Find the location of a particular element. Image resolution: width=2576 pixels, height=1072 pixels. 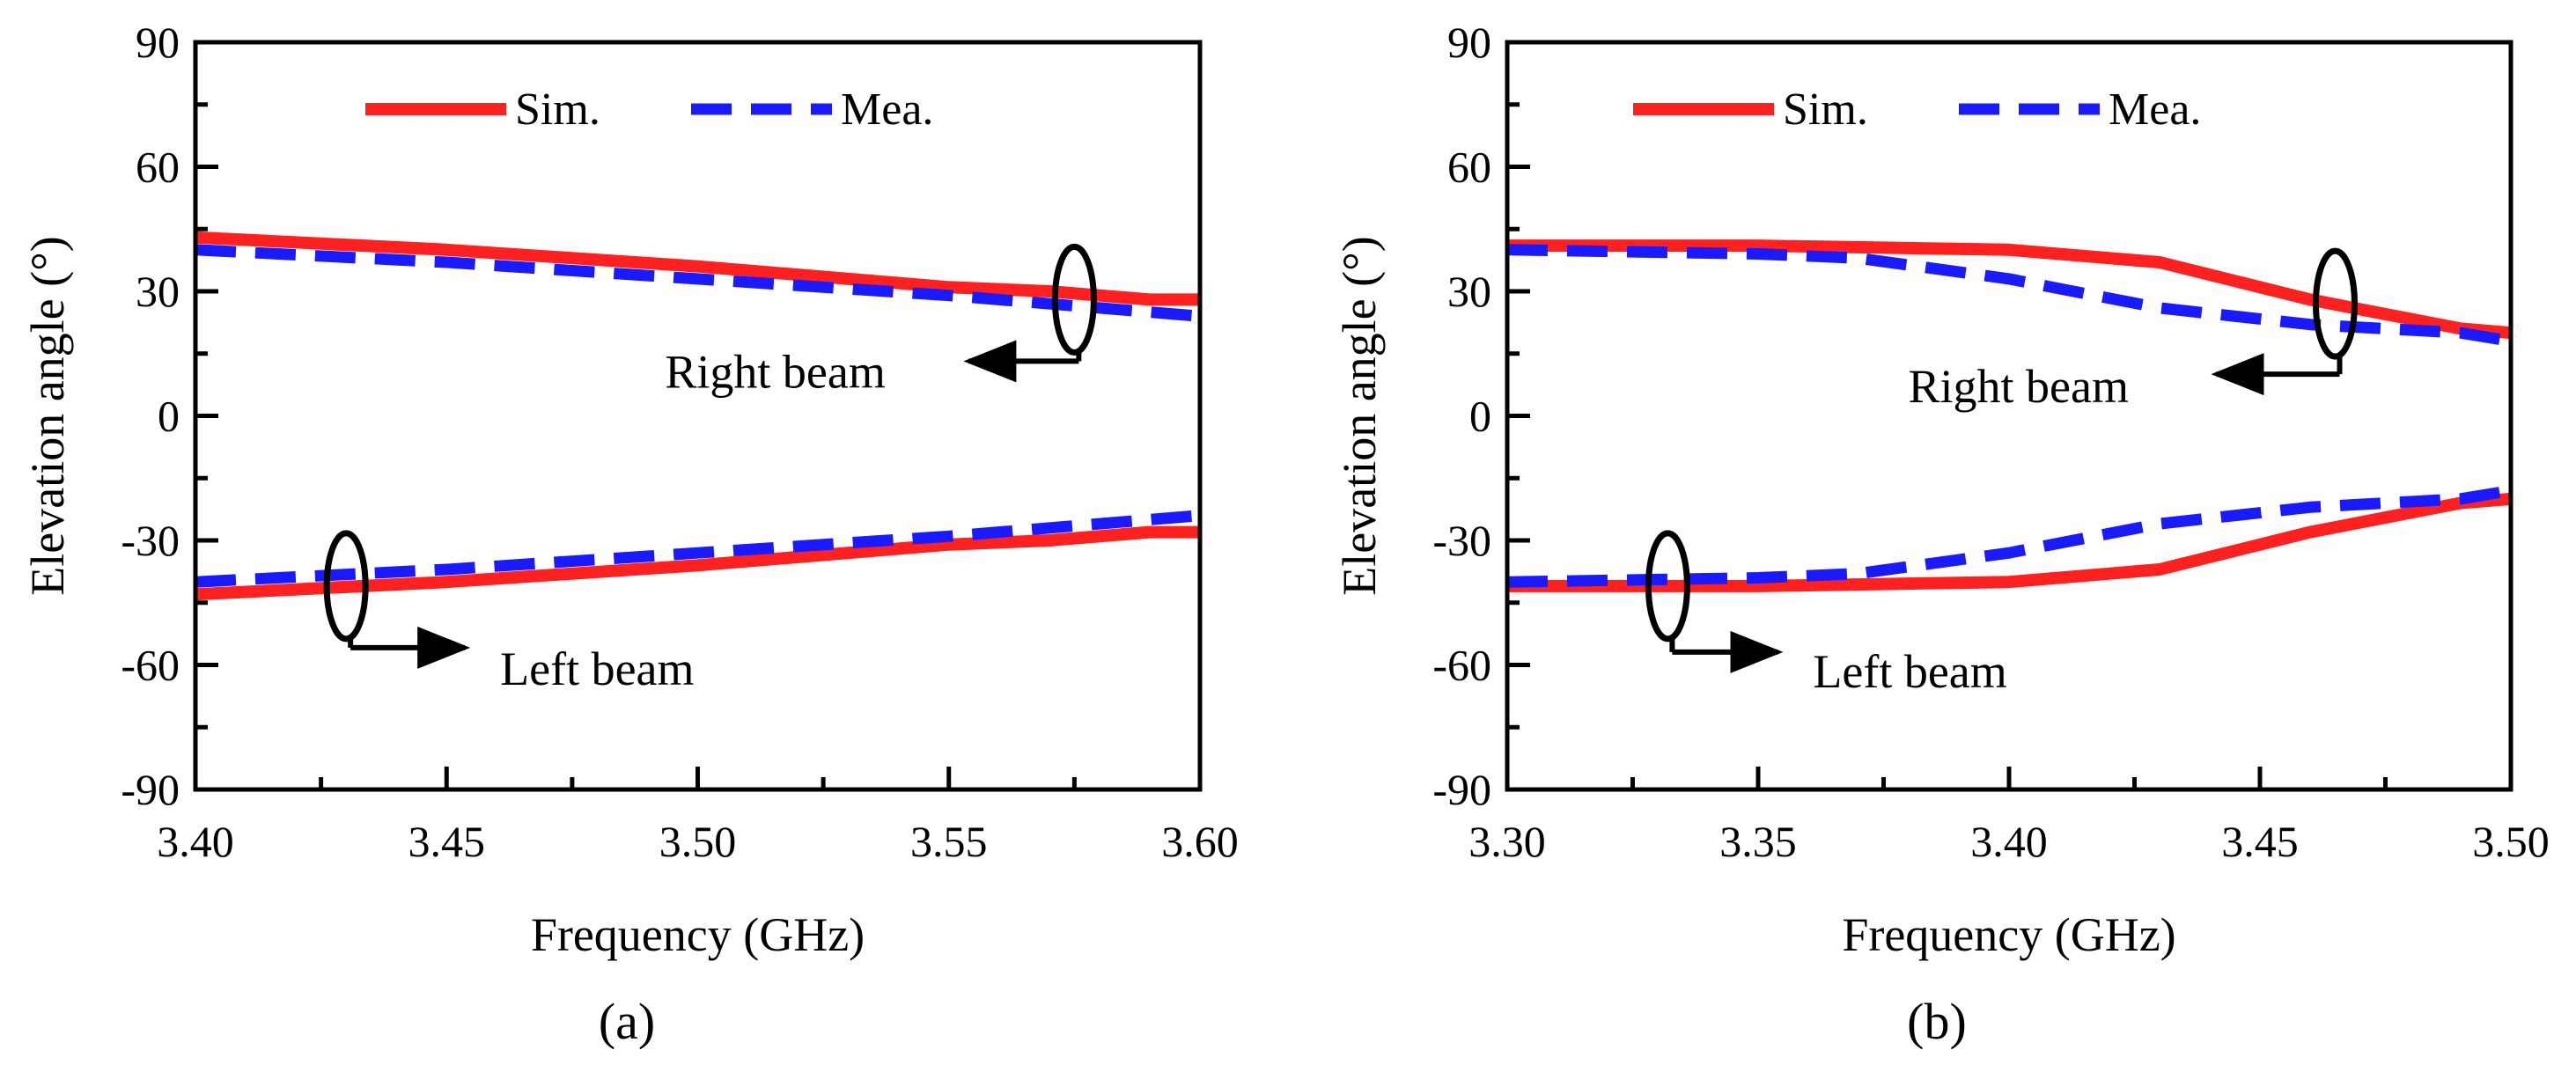

x-tick-label: 3.60 is located at coordinates (1200, 841).